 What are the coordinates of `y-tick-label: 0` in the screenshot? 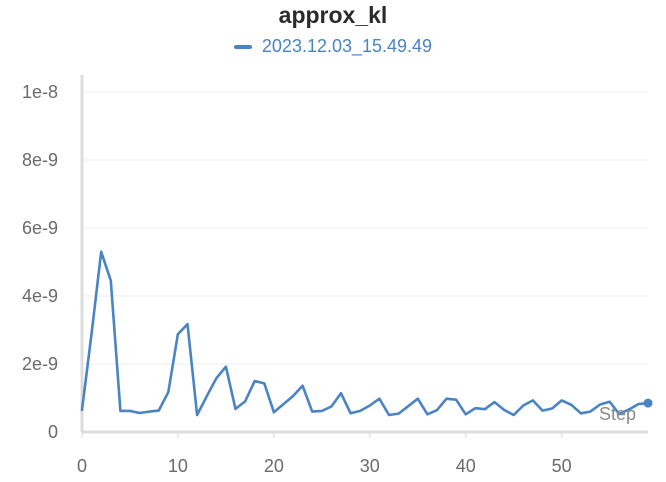 It's located at (53, 432).